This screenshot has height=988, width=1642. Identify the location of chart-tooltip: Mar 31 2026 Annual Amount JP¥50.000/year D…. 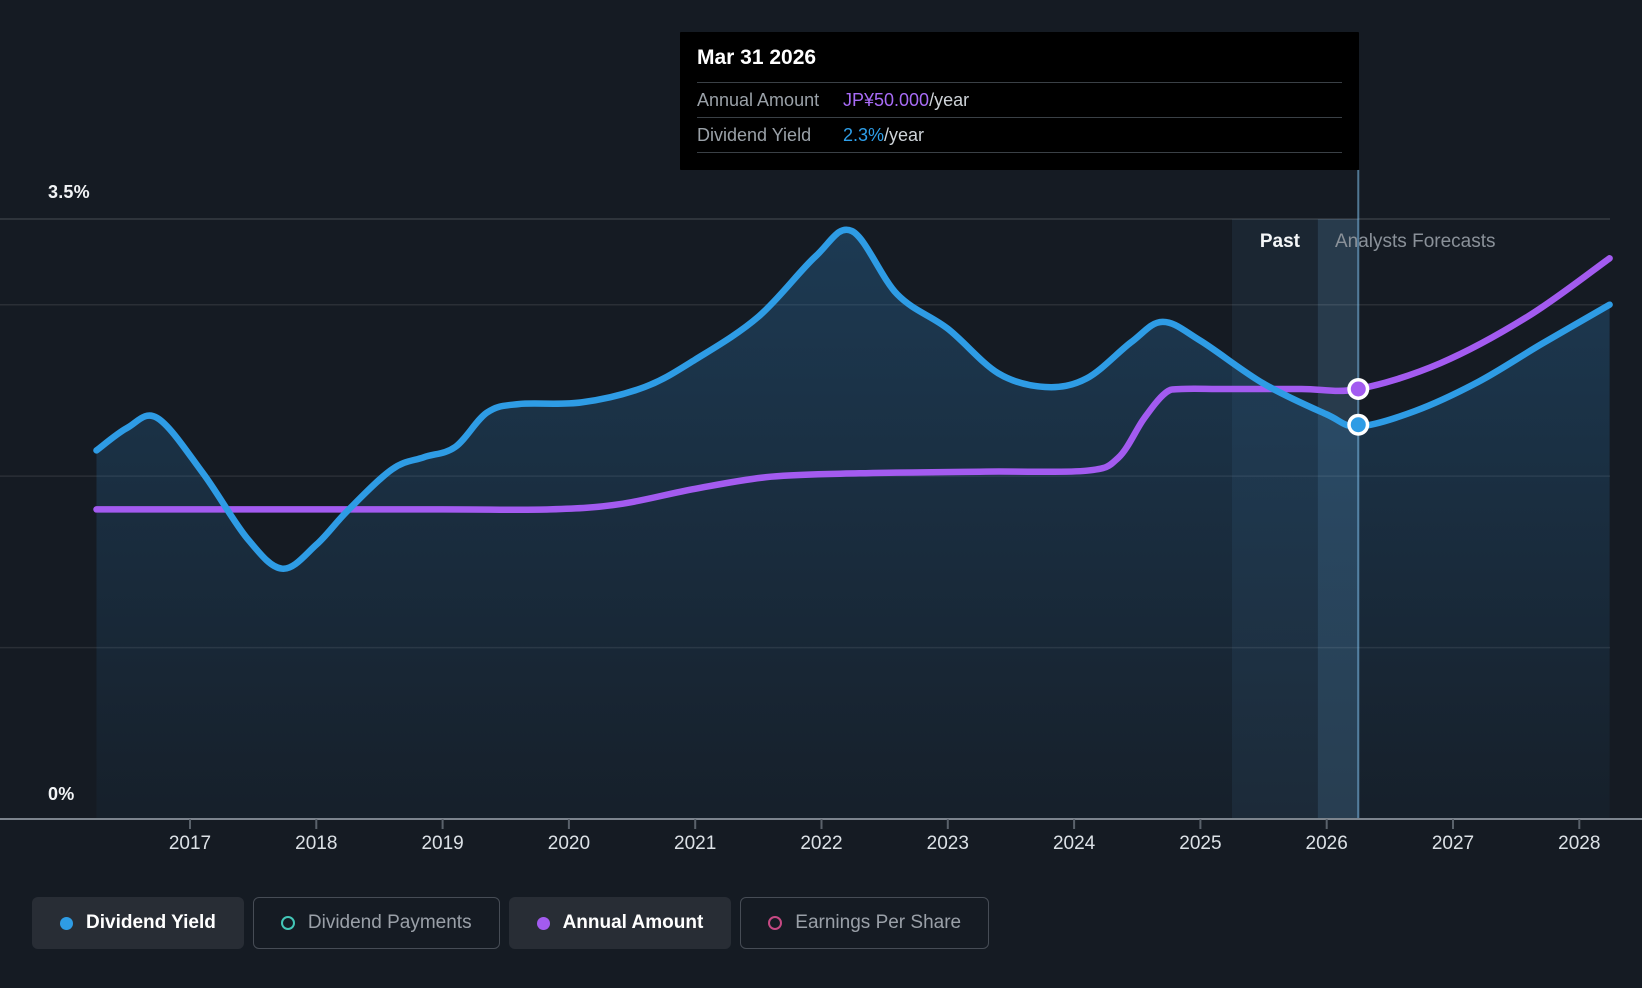
(1019, 101).